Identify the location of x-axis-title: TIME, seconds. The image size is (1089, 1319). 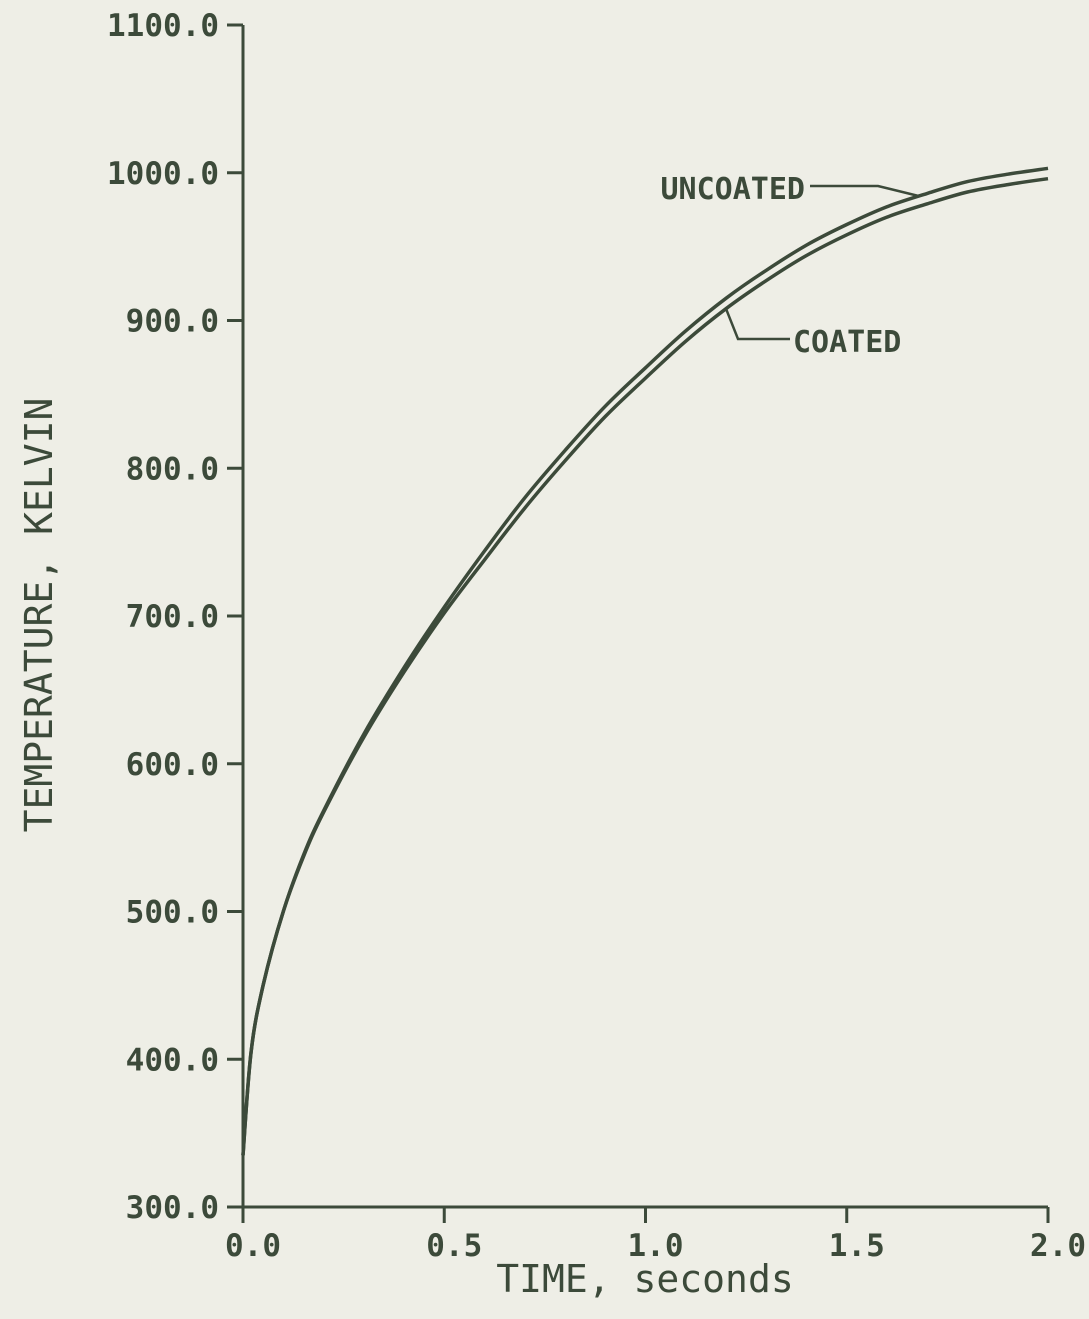
(644, 1279).